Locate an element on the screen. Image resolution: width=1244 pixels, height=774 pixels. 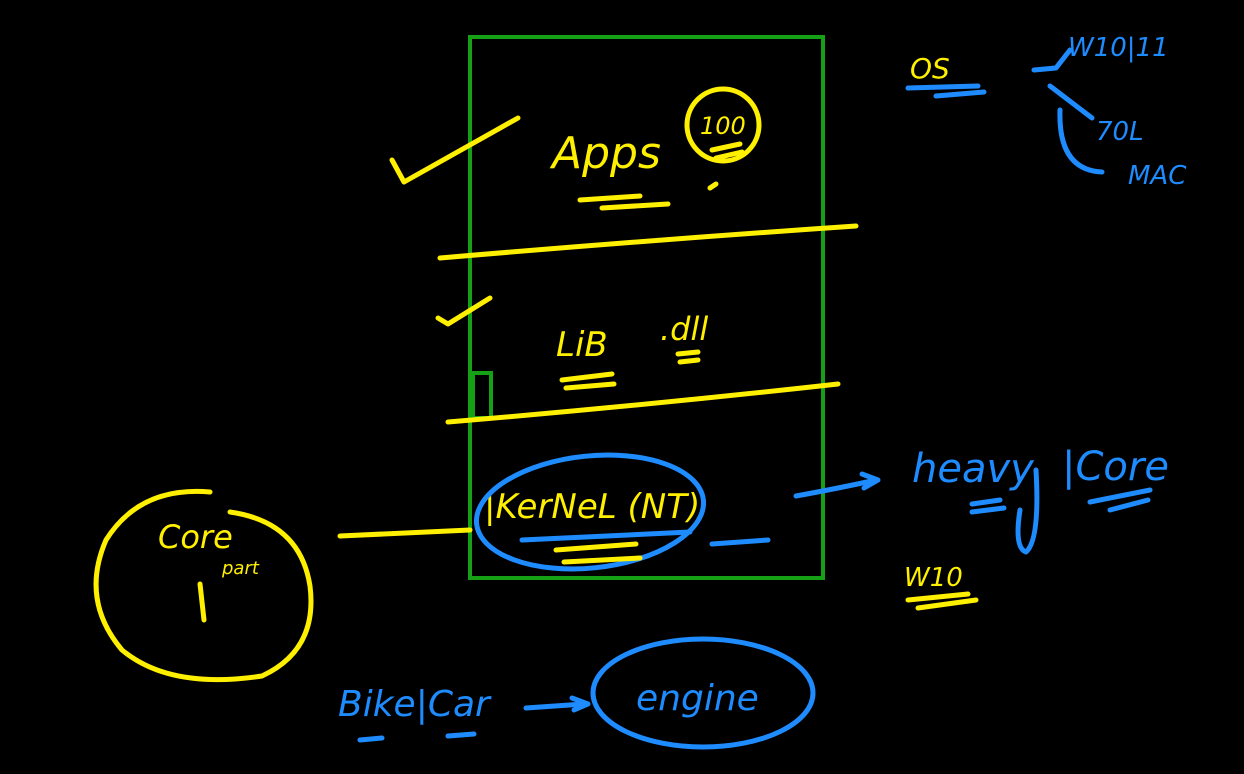
core-underline is located at coordinates (1120, 500).